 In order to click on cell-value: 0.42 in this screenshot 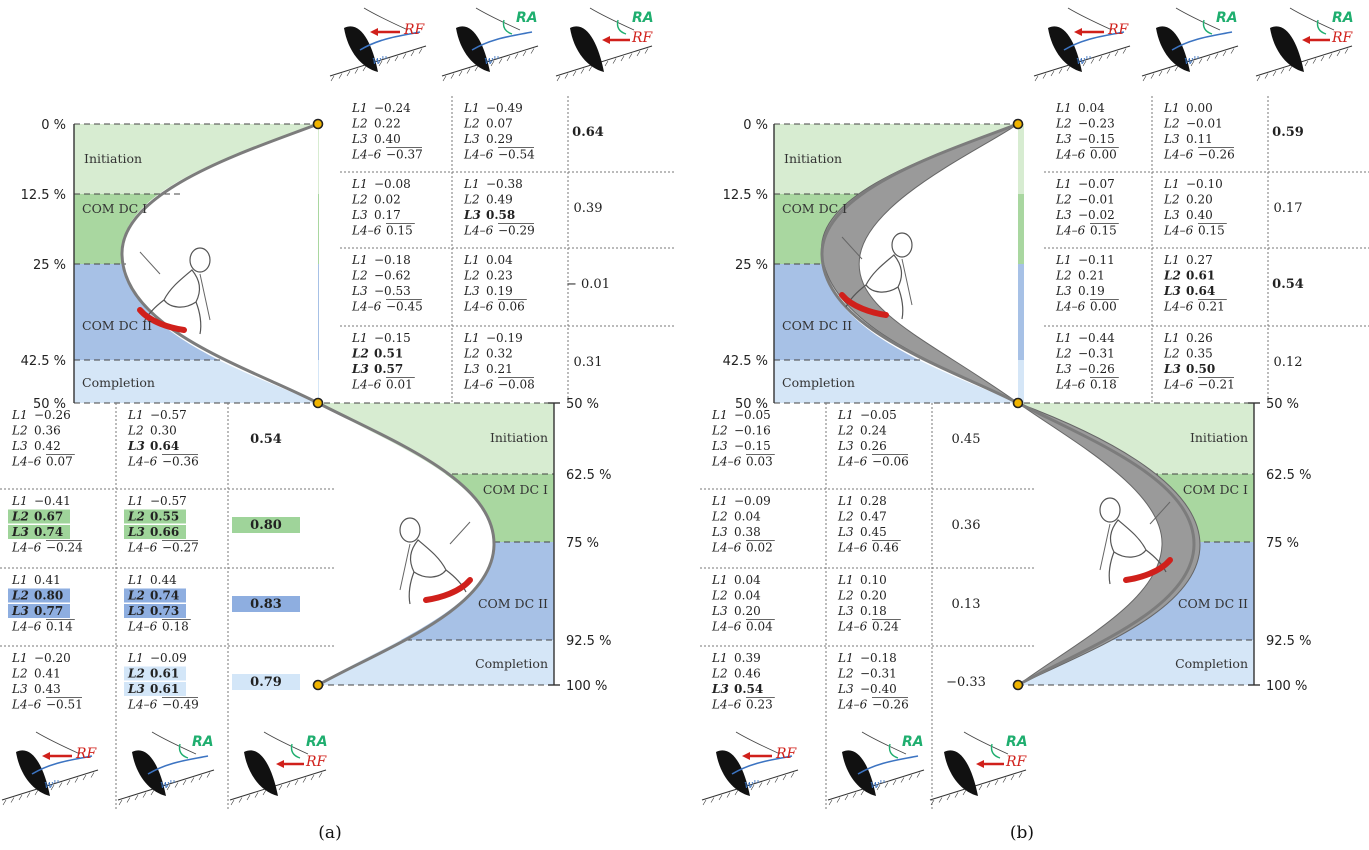, I will do `click(47, 446)`.